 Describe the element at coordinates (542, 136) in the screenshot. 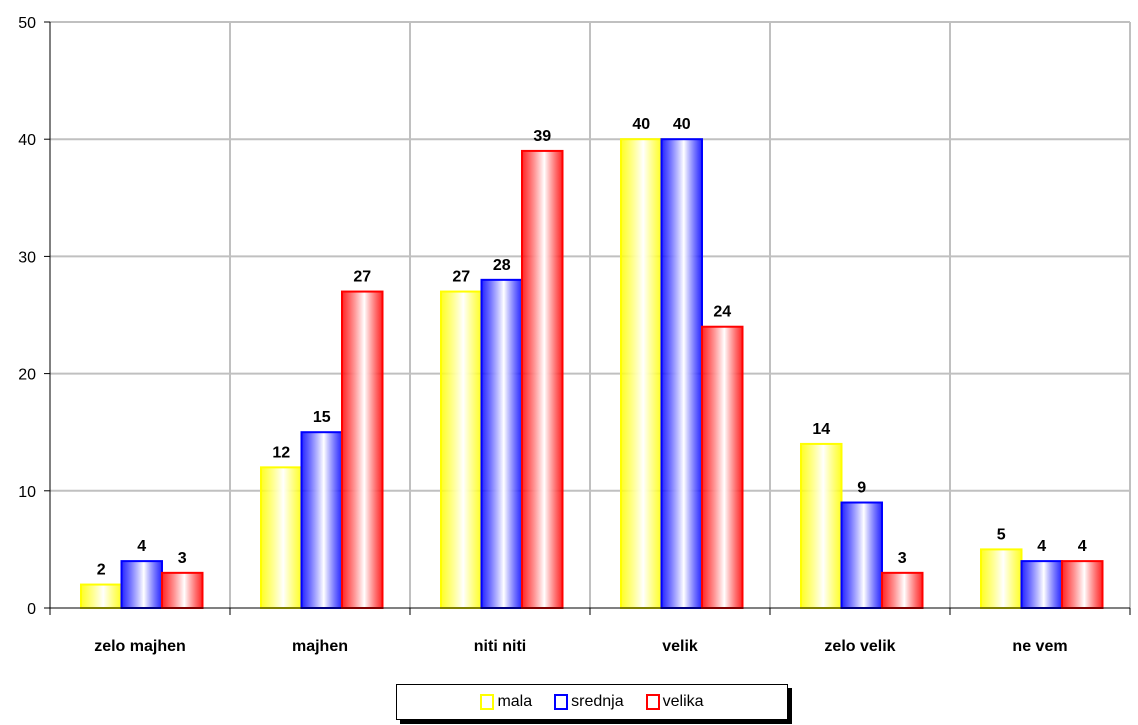

I see `data-label: 39` at that location.